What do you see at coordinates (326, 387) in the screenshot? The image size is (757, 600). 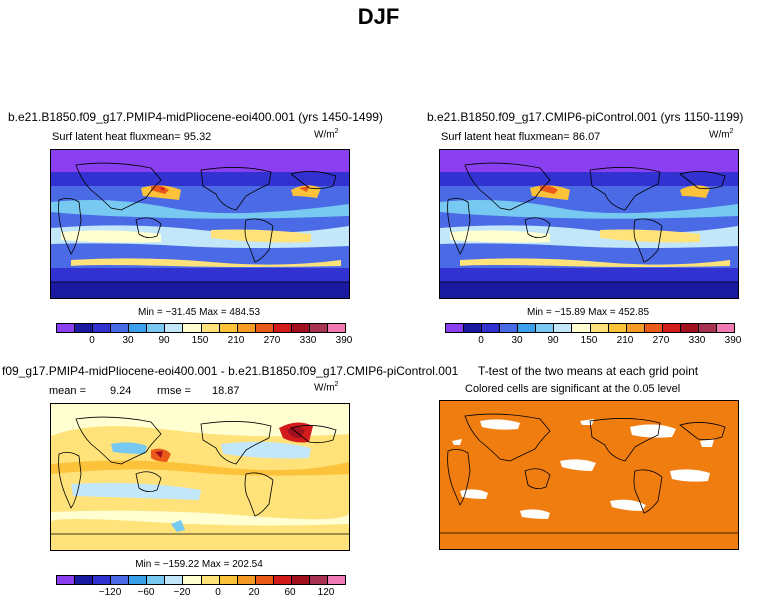 I see `panel3-units: W/m2` at bounding box center [326, 387].